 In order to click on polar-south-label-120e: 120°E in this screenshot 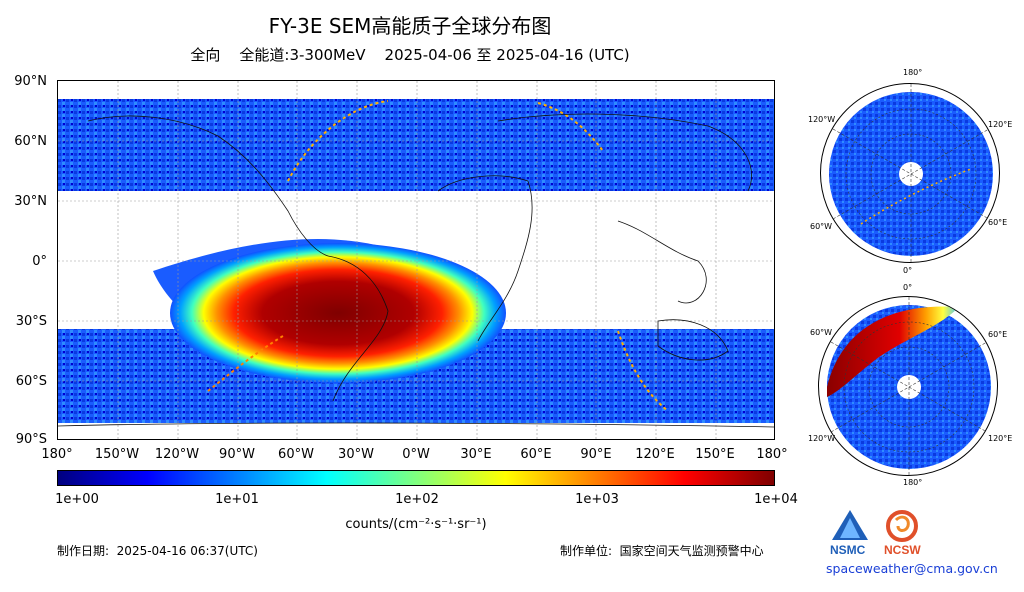, I will do `click(1000, 438)`.